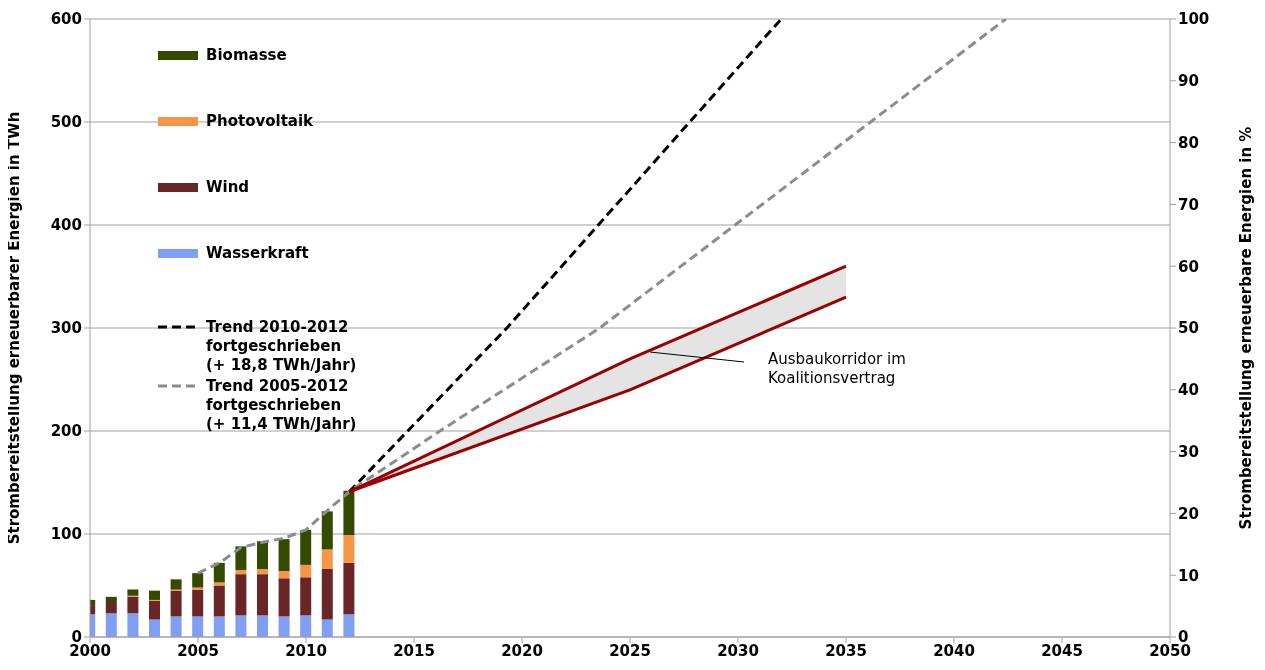 The height and width of the screenshot is (670, 1265). I want to click on annotation: Ausbaukorridor im Koalitionsvertrag, so click(837, 369).